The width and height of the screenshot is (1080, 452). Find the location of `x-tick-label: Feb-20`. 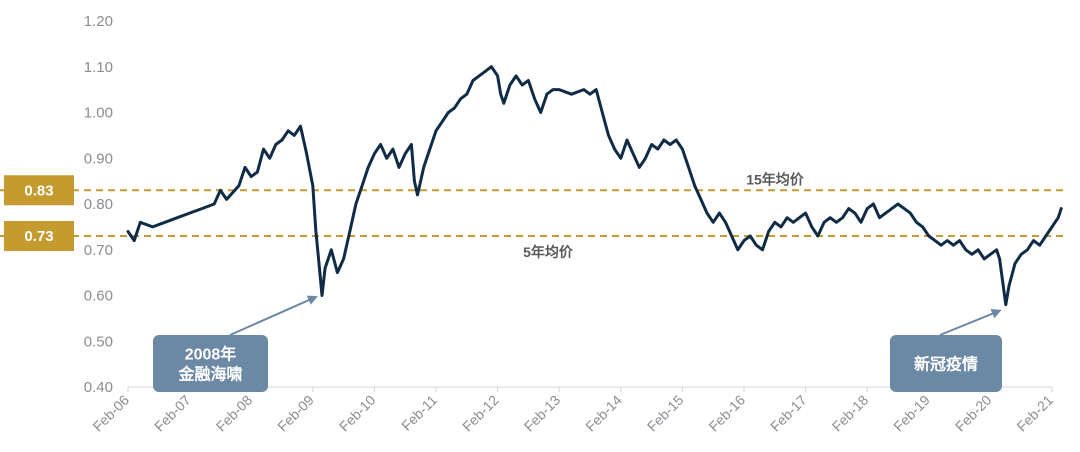

x-tick-label: Feb-20 is located at coordinates (973, 413).